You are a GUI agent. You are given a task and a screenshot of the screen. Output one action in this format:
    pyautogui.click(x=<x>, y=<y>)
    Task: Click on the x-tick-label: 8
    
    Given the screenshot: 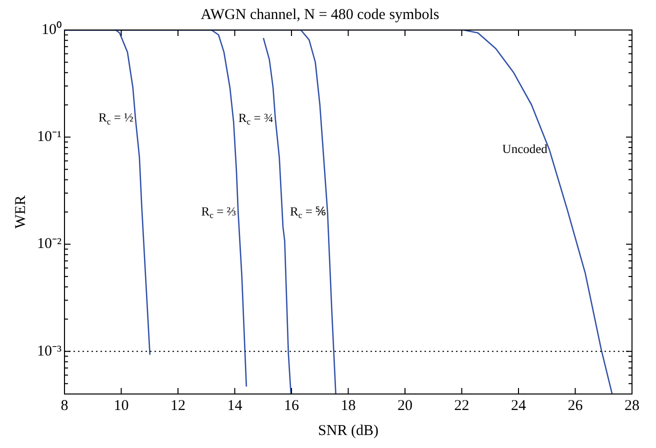 What is the action you would take?
    pyautogui.click(x=64, y=406)
    